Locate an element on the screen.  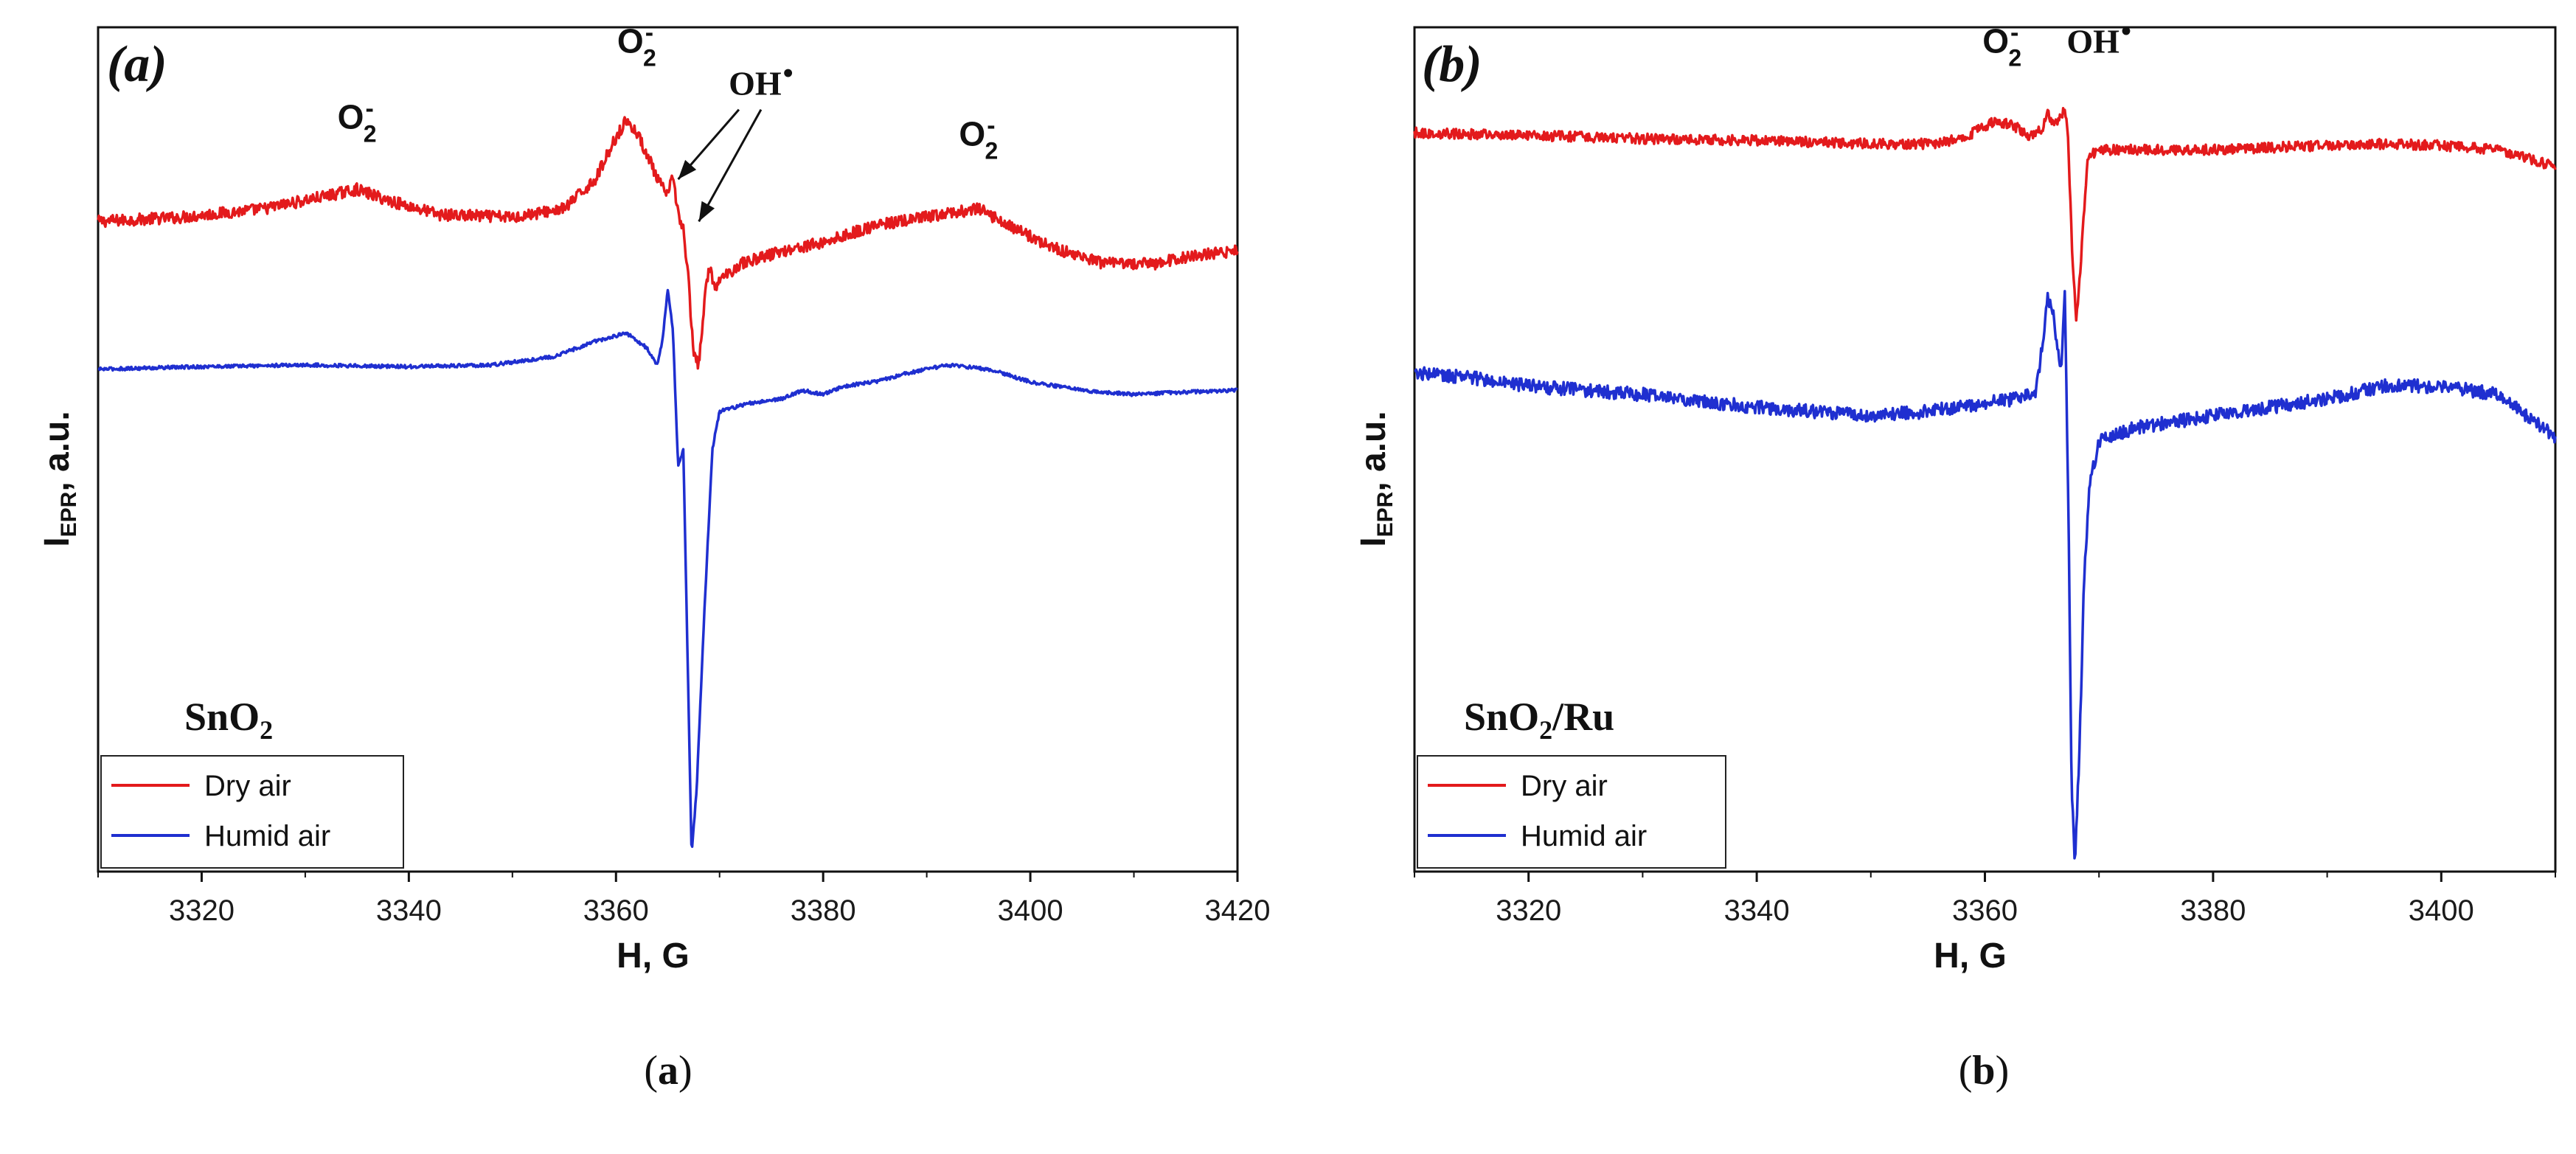
annotation-arrow is located at coordinates (730, 165).